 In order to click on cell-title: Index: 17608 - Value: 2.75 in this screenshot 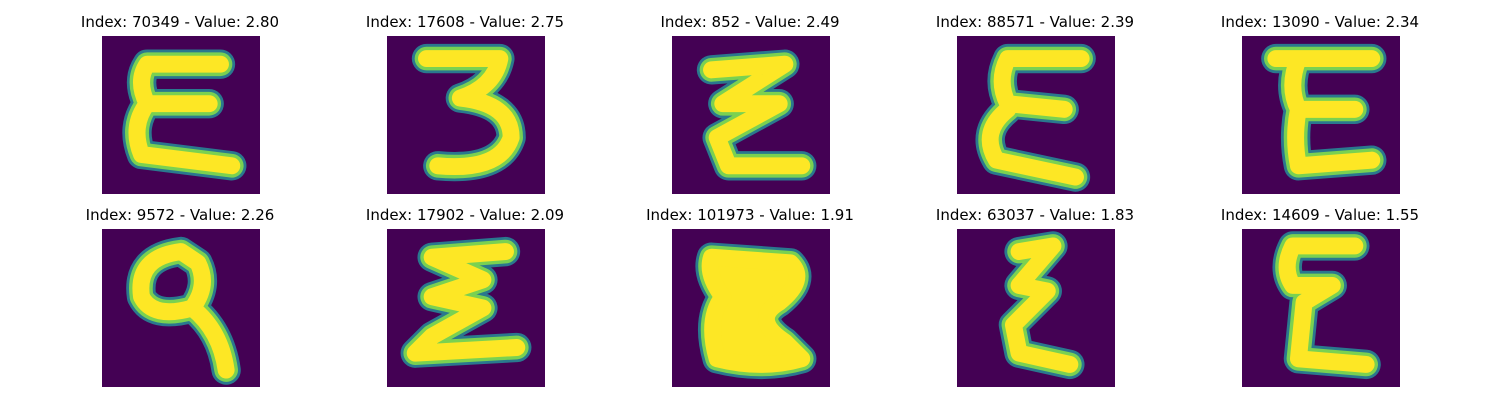, I will do `click(465, 22)`.